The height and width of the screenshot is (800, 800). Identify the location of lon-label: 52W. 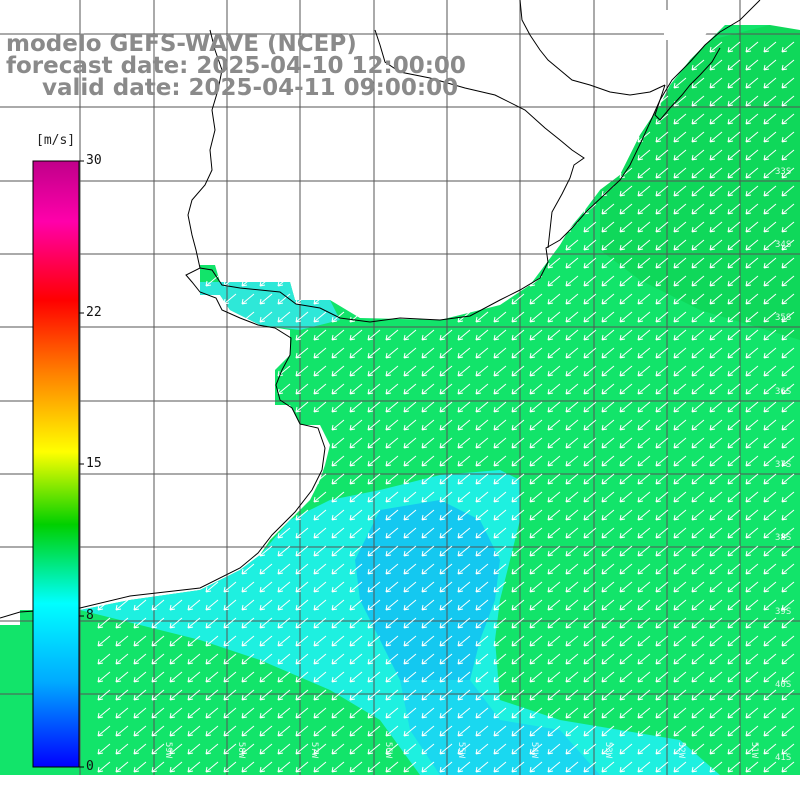
(681, 750).